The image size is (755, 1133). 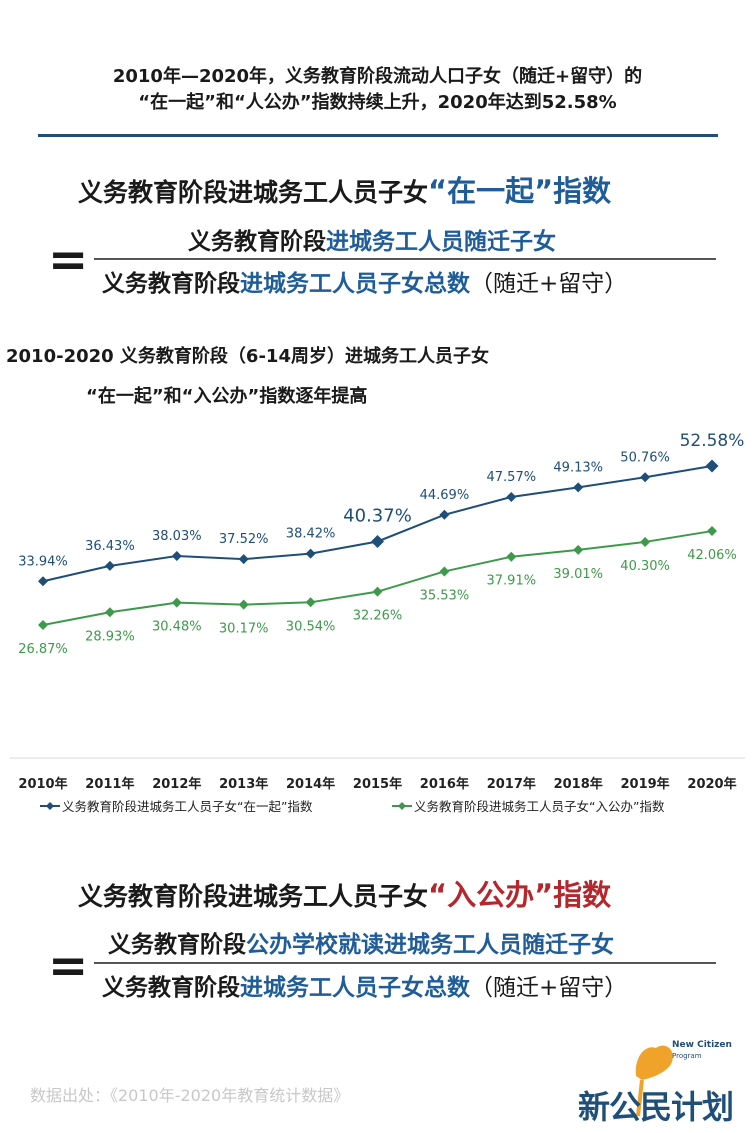 What do you see at coordinates (405, 963) in the screenshot?
I see `formula2-fraction-bar` at bounding box center [405, 963].